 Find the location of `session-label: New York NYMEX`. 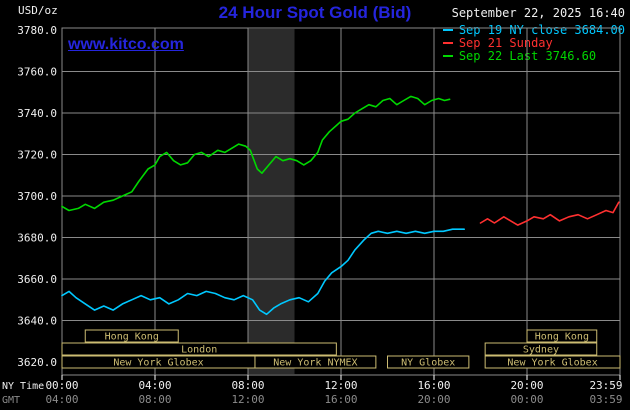

session-label: New York NYMEX is located at coordinates (315, 363).